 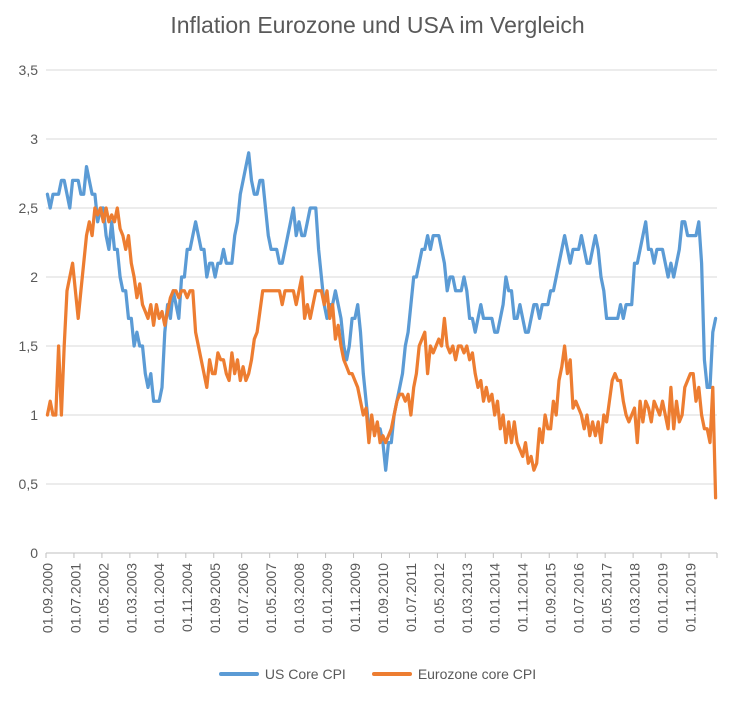 I want to click on chart-title: Inflation Eurozone und USA im Vergleich, so click(x=377, y=25).